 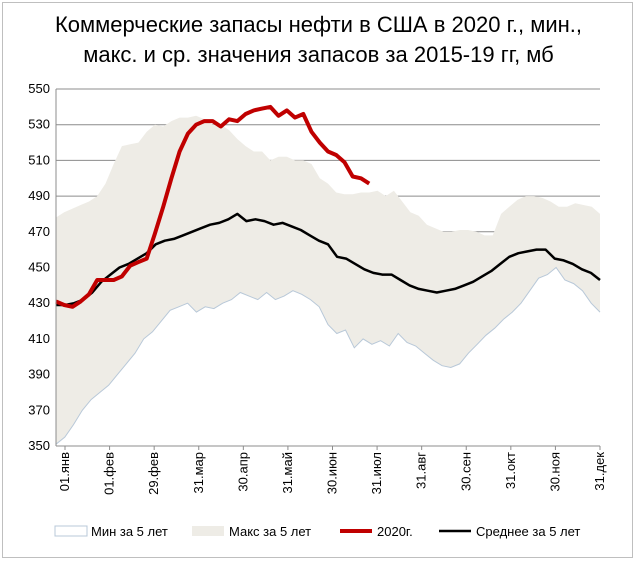 What do you see at coordinates (39, 338) in the screenshot?
I see `y-tick-label-410: 410` at bounding box center [39, 338].